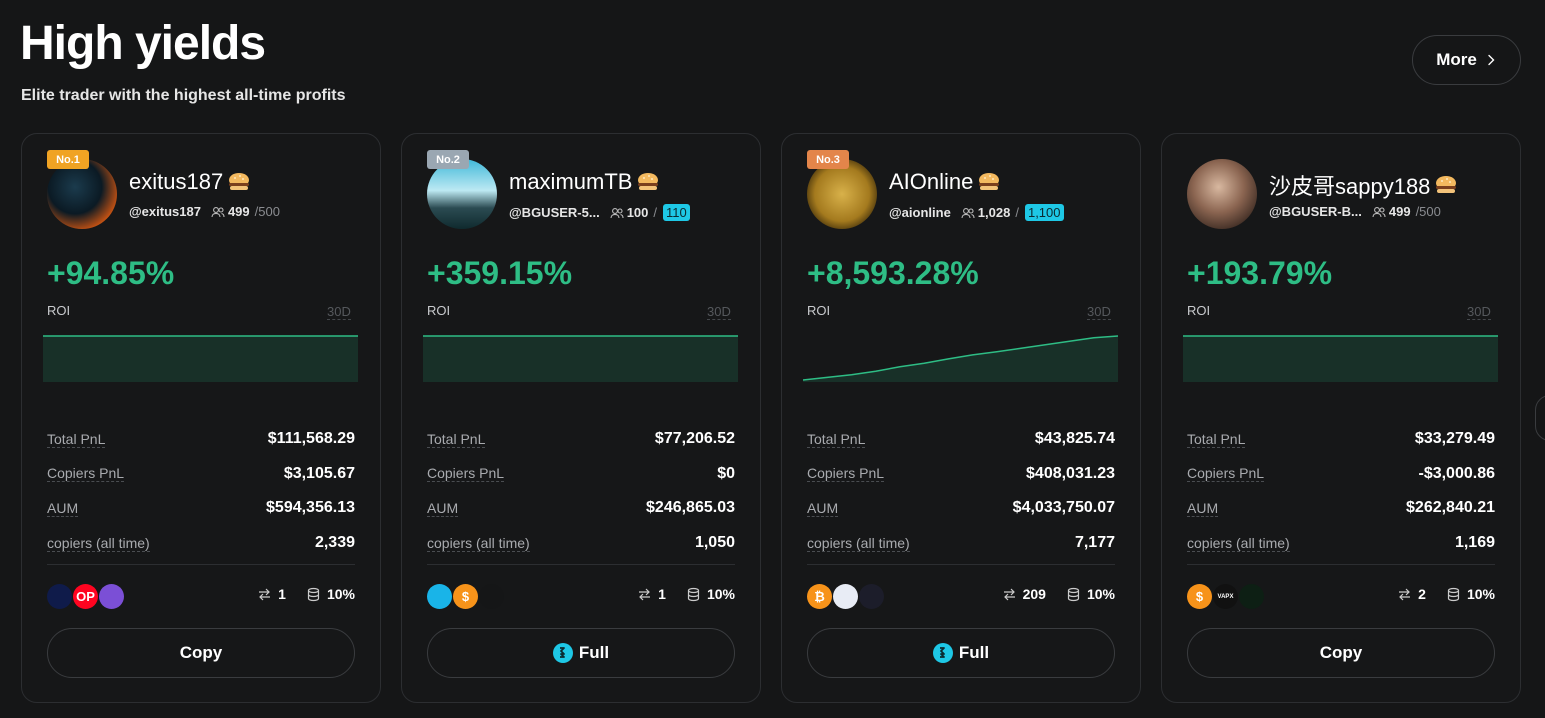  What do you see at coordinates (1540, 418) in the screenshot?
I see `carousel-next-button` at bounding box center [1540, 418].